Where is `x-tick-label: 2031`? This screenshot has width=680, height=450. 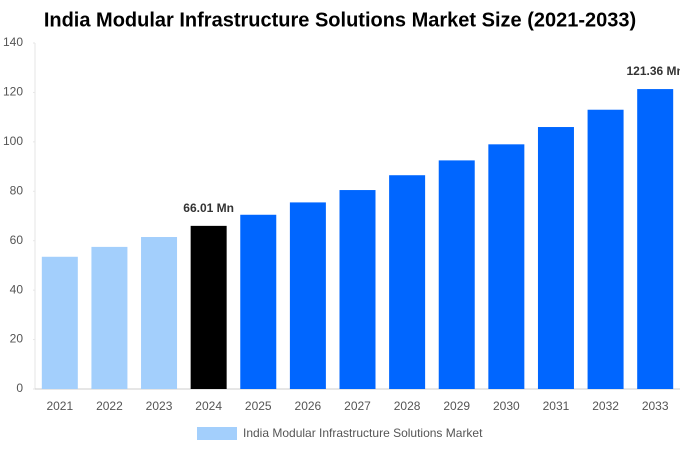
x-tick-label: 2031 is located at coordinates (556, 406).